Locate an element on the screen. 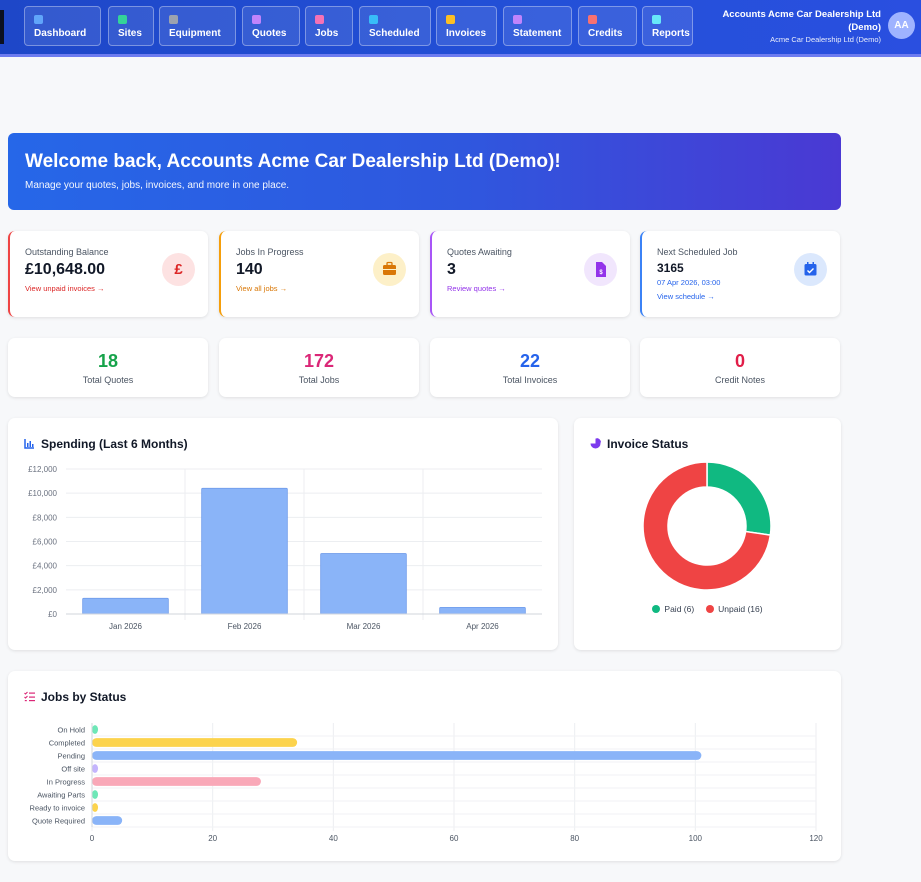  jobs-in-progress-value: 140 is located at coordinates (249, 269).